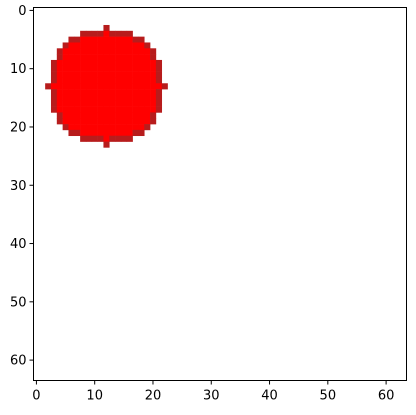  What do you see at coordinates (94, 396) in the screenshot?
I see `x-tick-label: 10` at bounding box center [94, 396].